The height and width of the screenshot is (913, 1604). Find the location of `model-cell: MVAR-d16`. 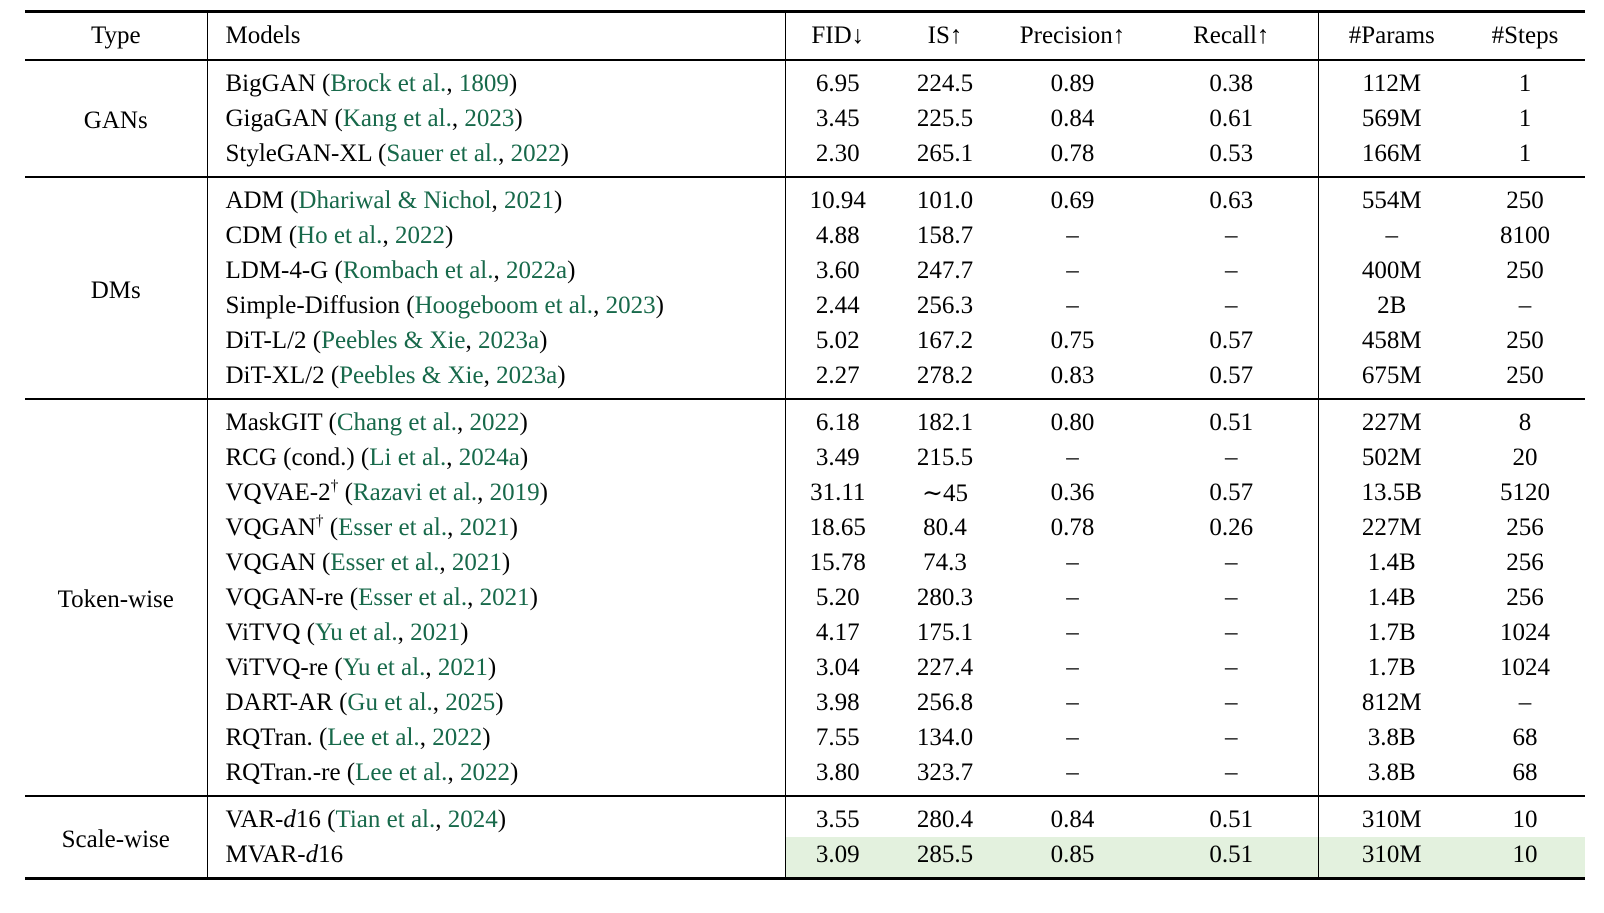

model-cell: MVAR-d16 is located at coordinates (496, 858).